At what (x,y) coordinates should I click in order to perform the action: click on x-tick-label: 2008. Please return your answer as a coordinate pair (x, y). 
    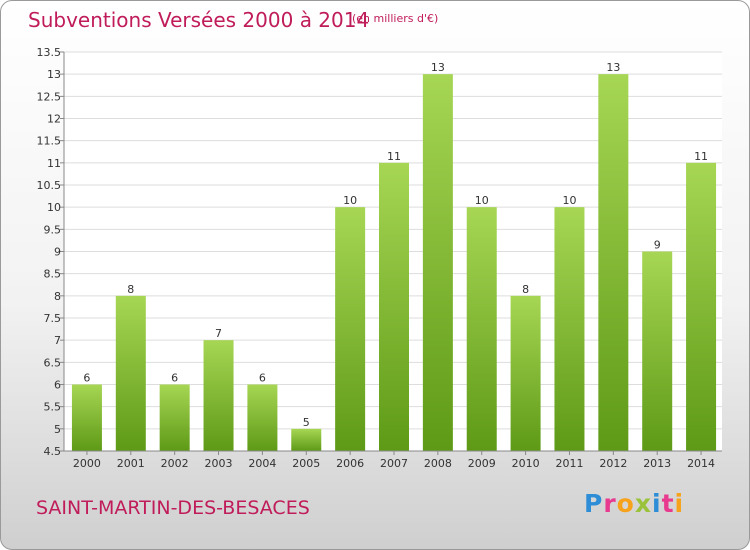
    Looking at the image, I should click on (438, 463).